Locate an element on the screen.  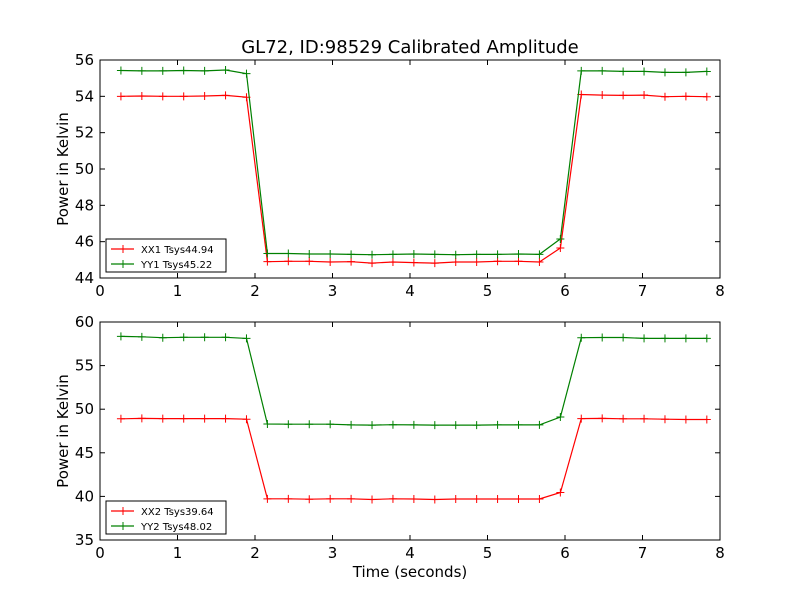
y-tick-label: 60 is located at coordinates (84, 322).